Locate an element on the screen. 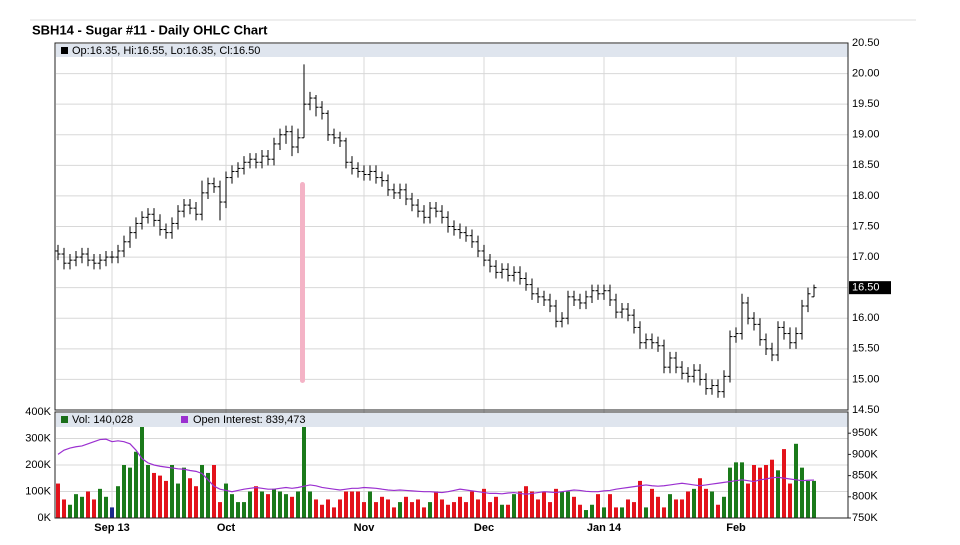  volume-header-band is located at coordinates (452, 420).